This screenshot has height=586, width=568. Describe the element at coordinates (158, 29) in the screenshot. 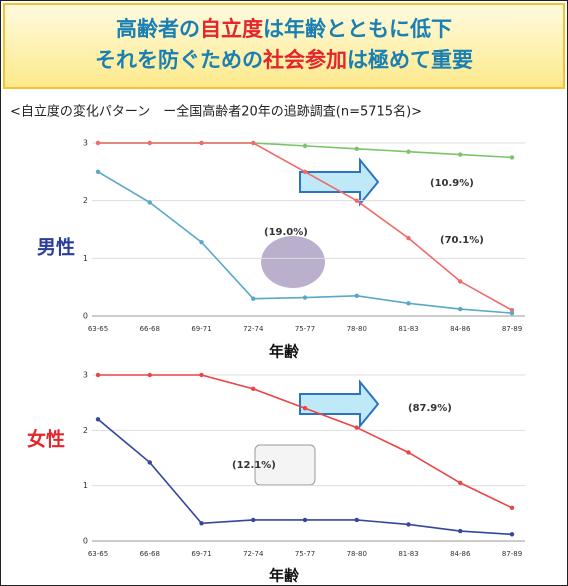

I see `title-segment: 高齢者の` at that location.